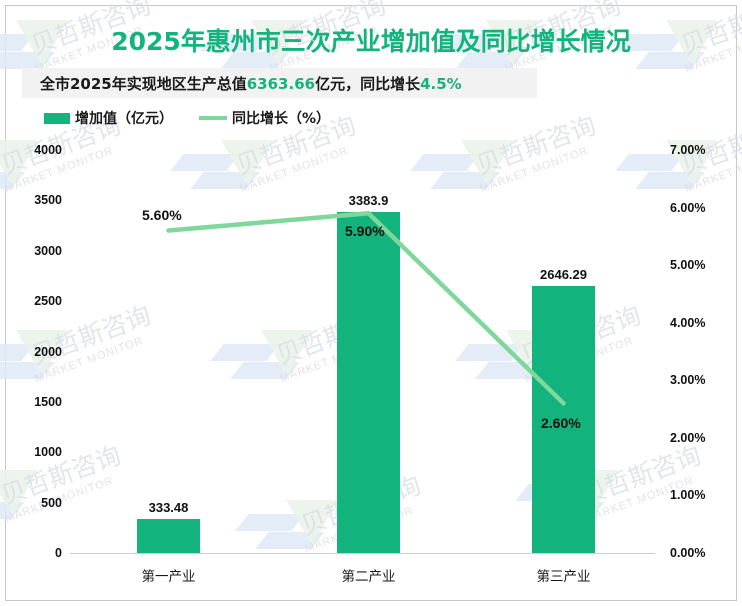  What do you see at coordinates (168, 536) in the screenshot?
I see `bar-first-industry` at bounding box center [168, 536].